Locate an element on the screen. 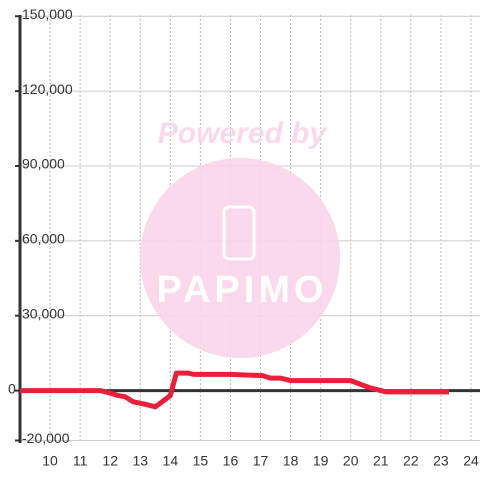 This screenshot has width=480, height=480. x-tick-label: 11 is located at coordinates (80, 461).